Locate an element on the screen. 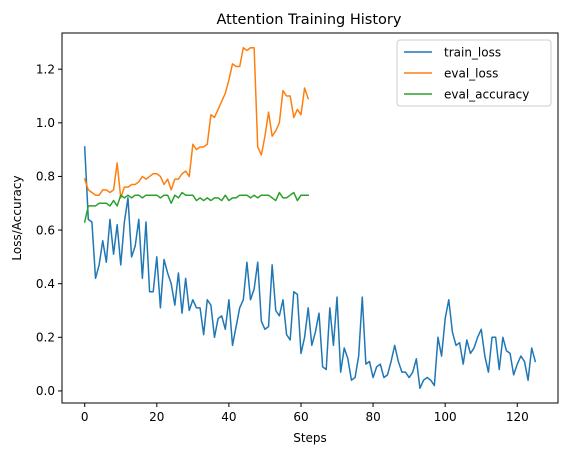 The height and width of the screenshot is (455, 567). x-tick-label: 20 is located at coordinates (156, 417).